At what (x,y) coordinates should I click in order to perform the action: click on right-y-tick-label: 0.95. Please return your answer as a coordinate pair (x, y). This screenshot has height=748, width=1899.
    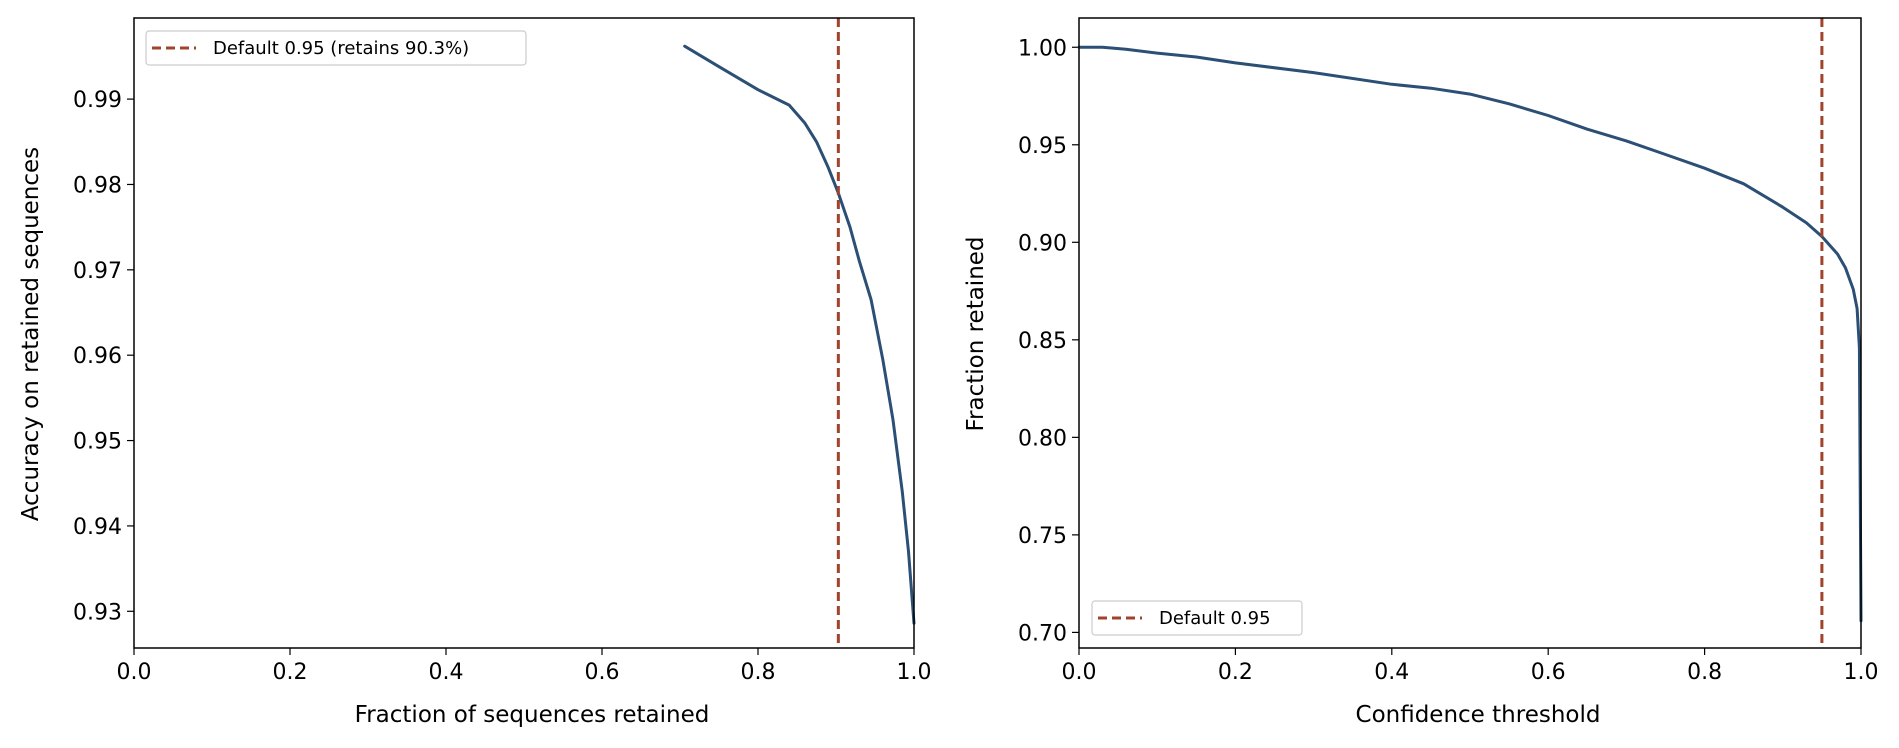
    Looking at the image, I should click on (1042, 146).